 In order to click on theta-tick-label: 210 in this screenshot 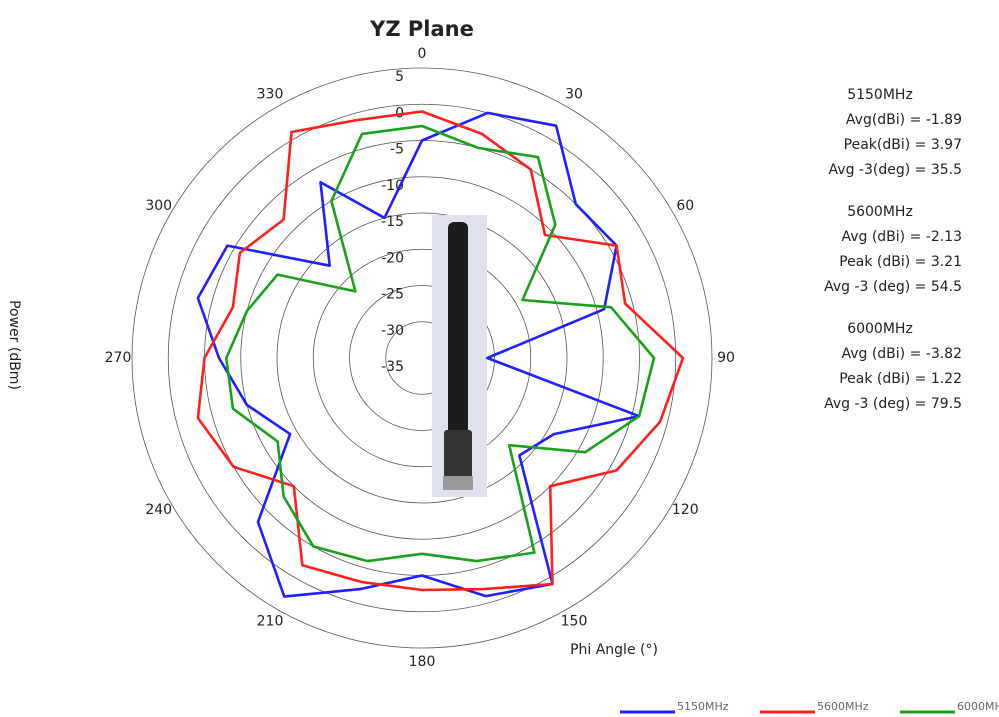, I will do `click(270, 621)`.